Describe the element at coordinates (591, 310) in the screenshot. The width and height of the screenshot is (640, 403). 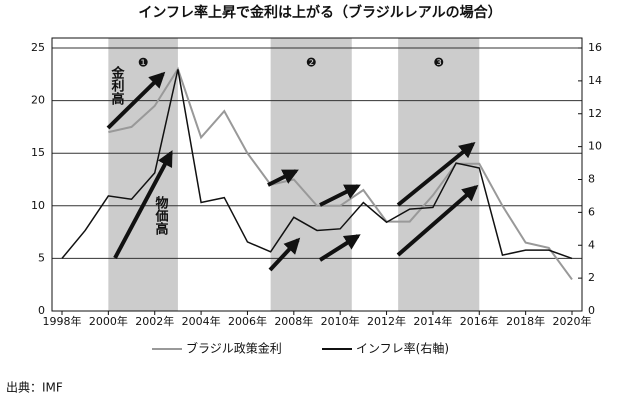
I see `y2-tick-label: 0` at that location.